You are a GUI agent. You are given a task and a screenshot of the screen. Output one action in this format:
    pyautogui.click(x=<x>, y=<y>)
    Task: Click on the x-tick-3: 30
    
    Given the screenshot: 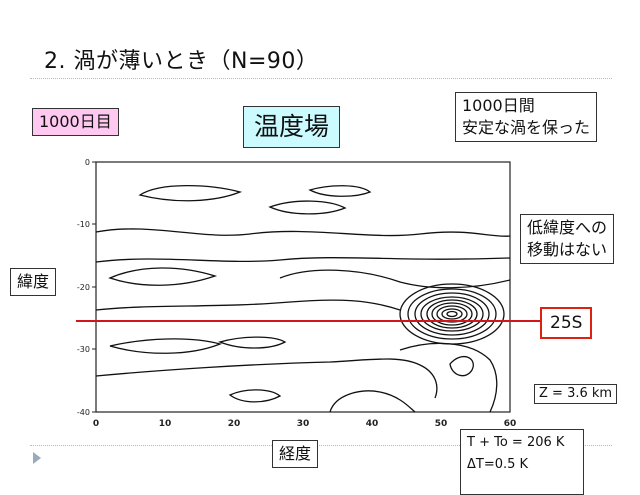 What is the action you would take?
    pyautogui.click(x=303, y=424)
    